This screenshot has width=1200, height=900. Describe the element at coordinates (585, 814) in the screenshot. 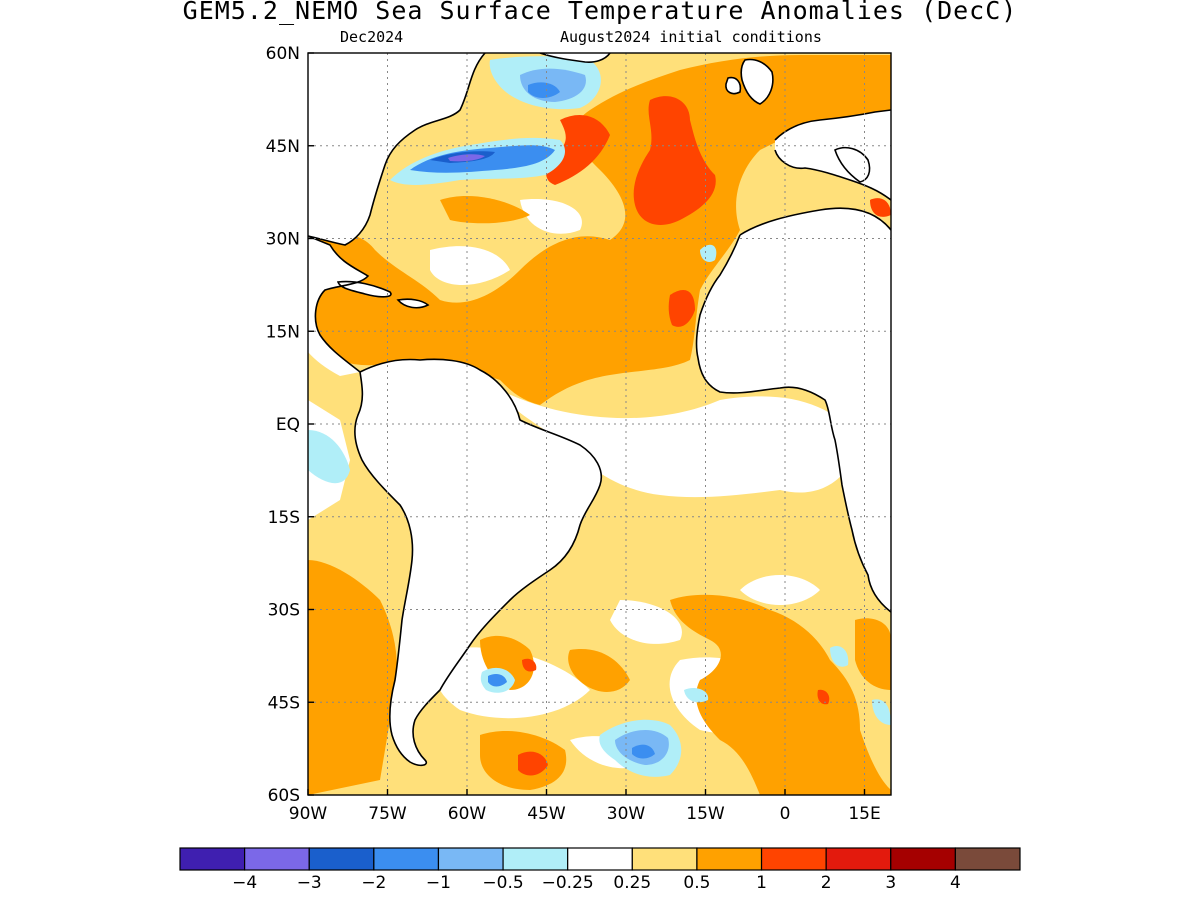

I see `longitude-labels: 90W 75W 60W 45W 30W 15W 0 15E` at that location.